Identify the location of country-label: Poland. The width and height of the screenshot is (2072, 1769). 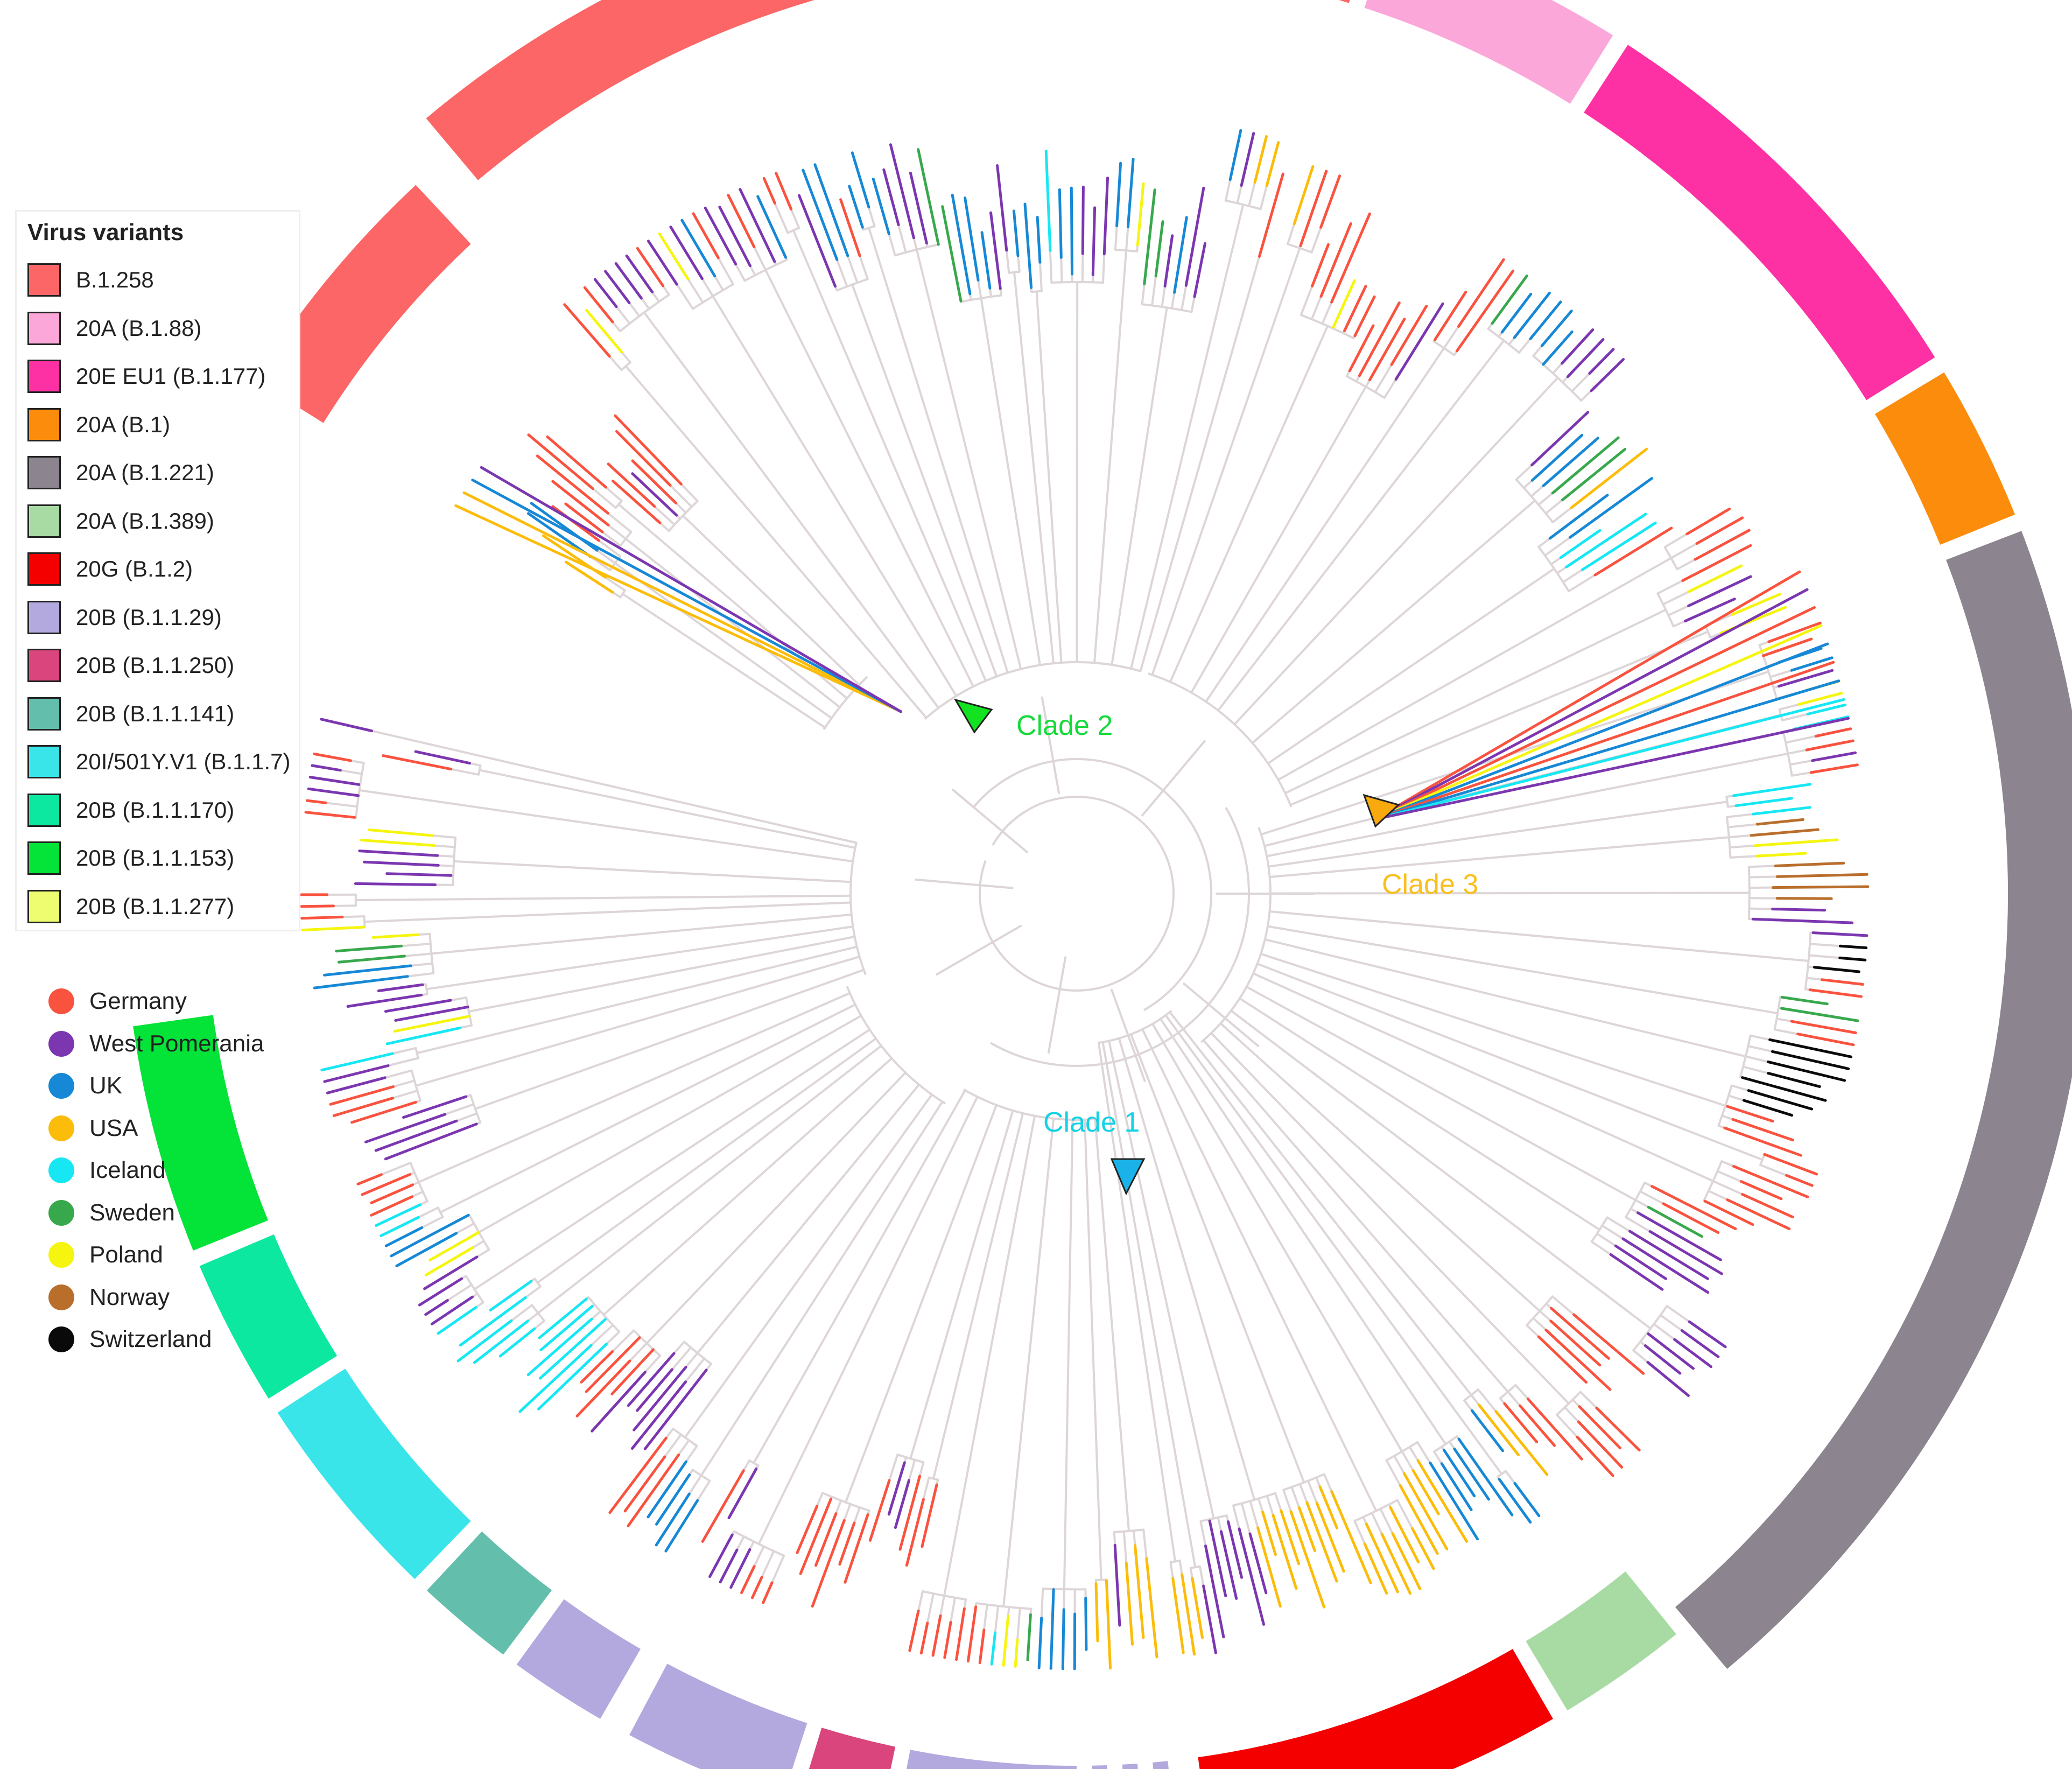
(126, 1254).